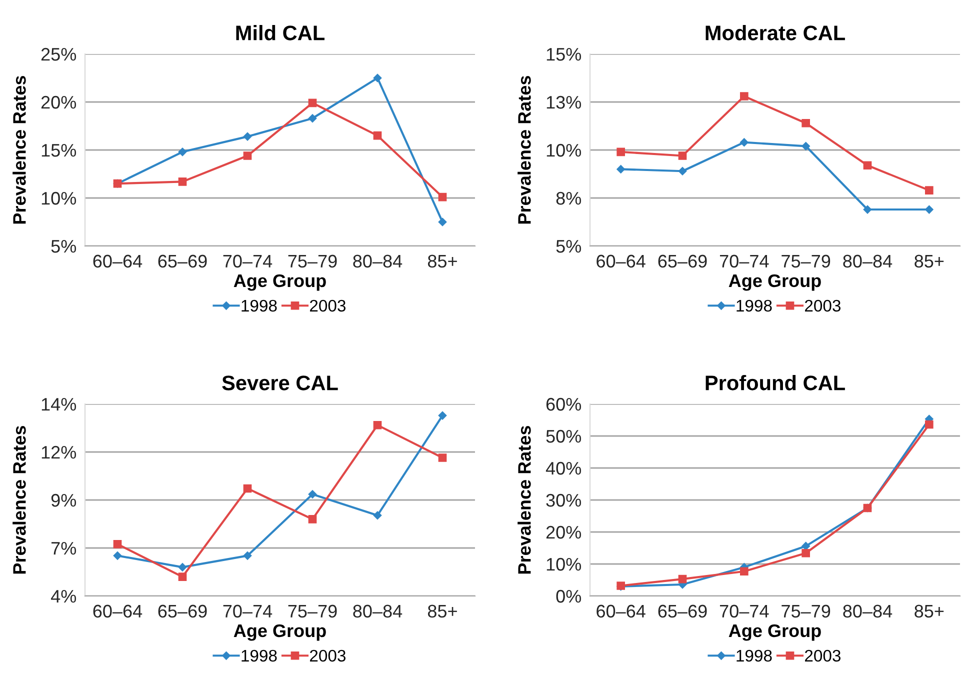  What do you see at coordinates (63, 500) in the screenshot?
I see `y-tick-label: 9%` at bounding box center [63, 500].